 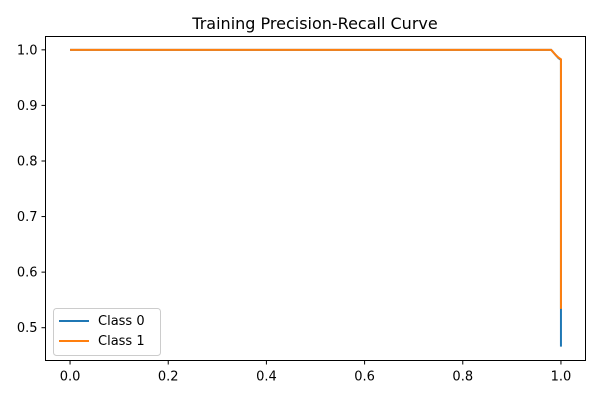 What do you see at coordinates (31, 189) in the screenshot?
I see `y-axis: 0.5 0.6 0.7 0.8 0.9 1.0` at bounding box center [31, 189].